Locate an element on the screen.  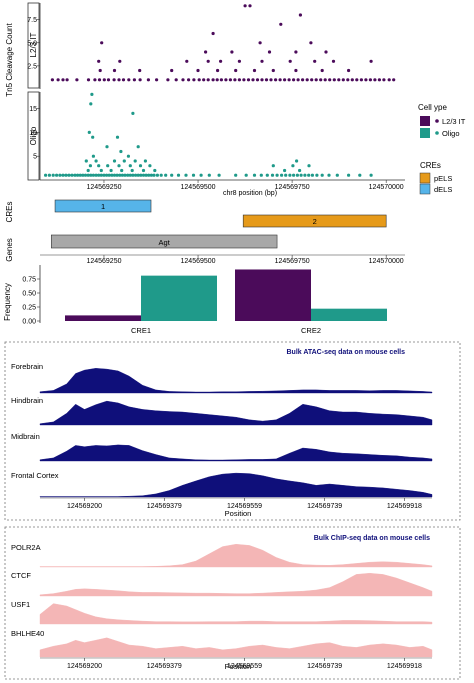
frequency-ylabel: Frequency is located at coordinates (7, 302).